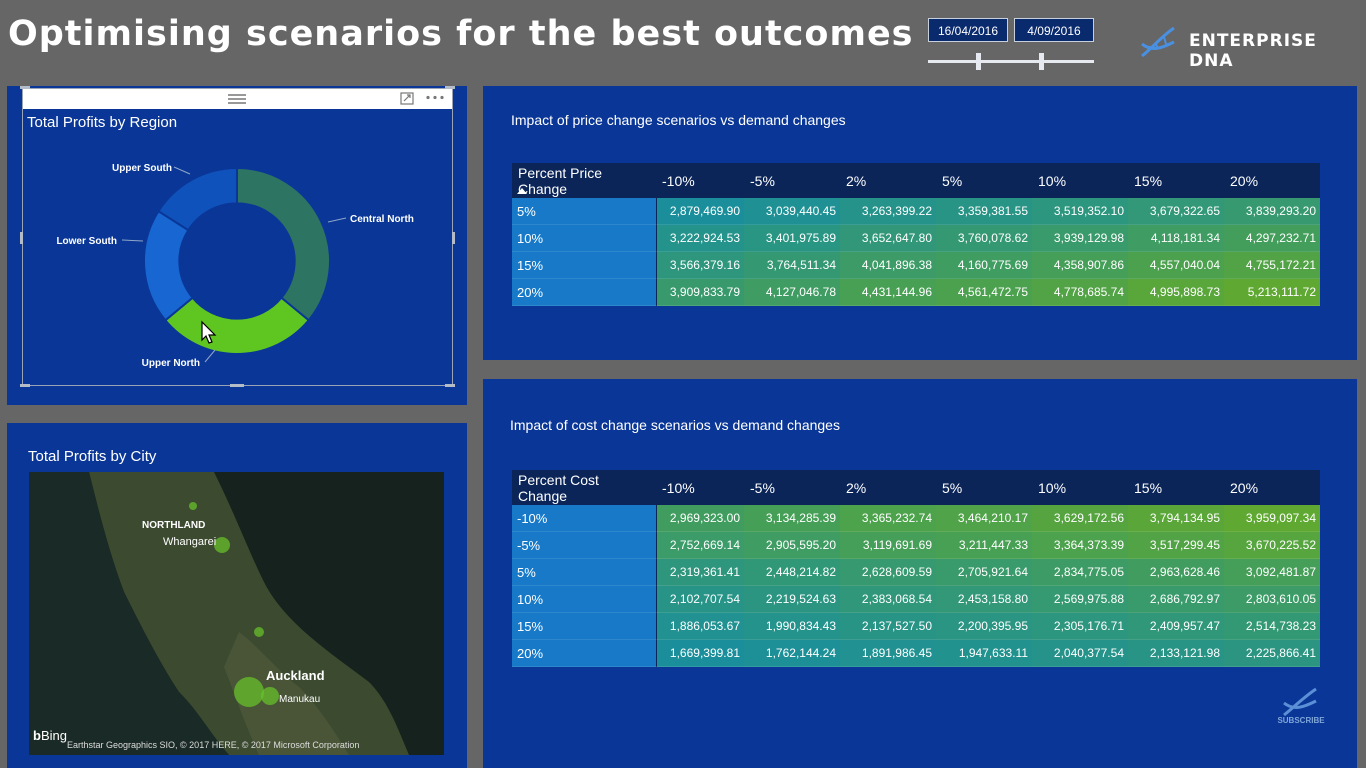 This screenshot has height=768, width=1366. I want to click on table-cell: 3,119,691.69, so click(888, 545).